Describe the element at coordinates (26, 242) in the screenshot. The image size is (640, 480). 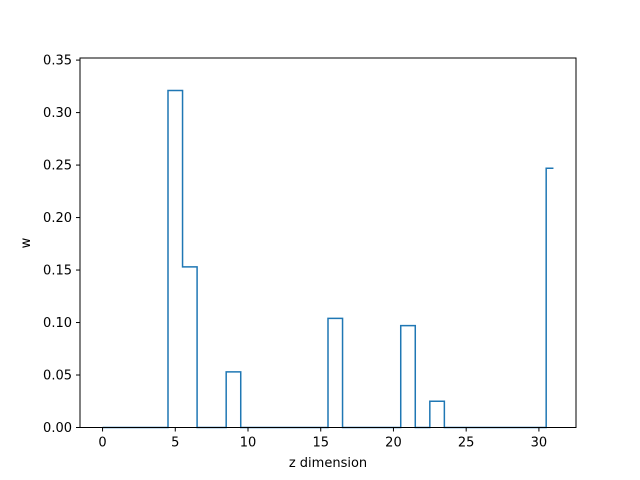
I see `y-axis-label: w` at that location.